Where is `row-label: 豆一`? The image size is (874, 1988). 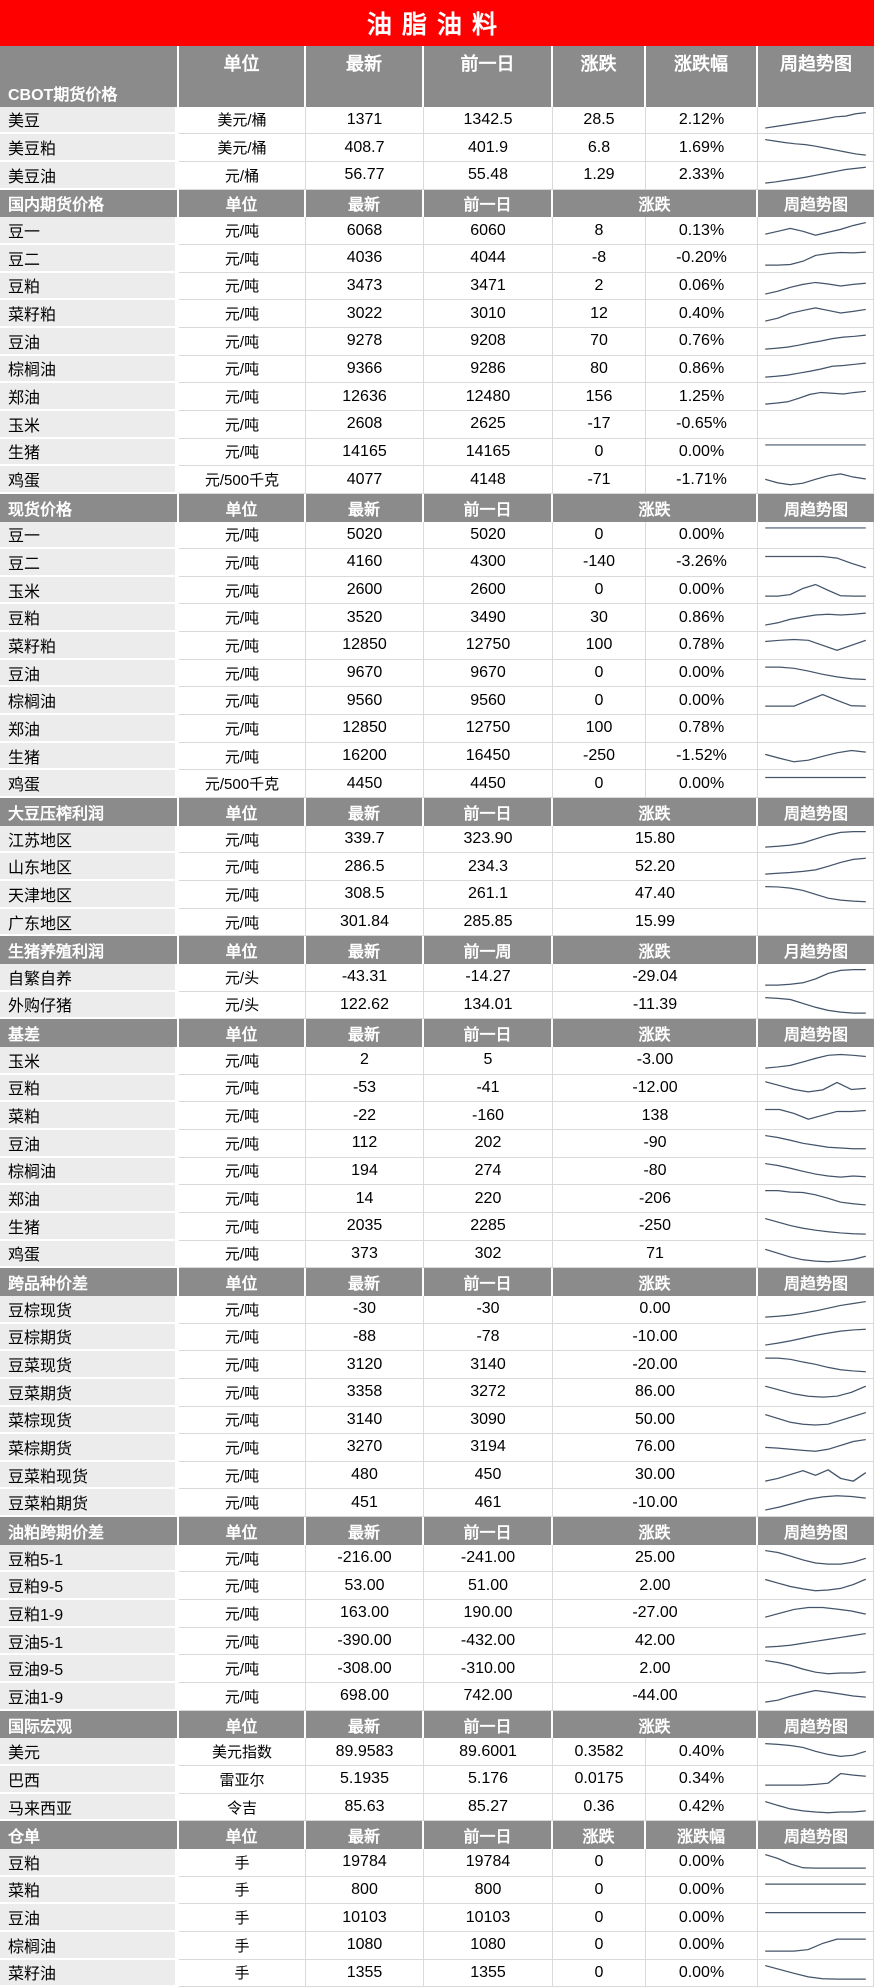 row-label: 豆一 is located at coordinates (89, 535).